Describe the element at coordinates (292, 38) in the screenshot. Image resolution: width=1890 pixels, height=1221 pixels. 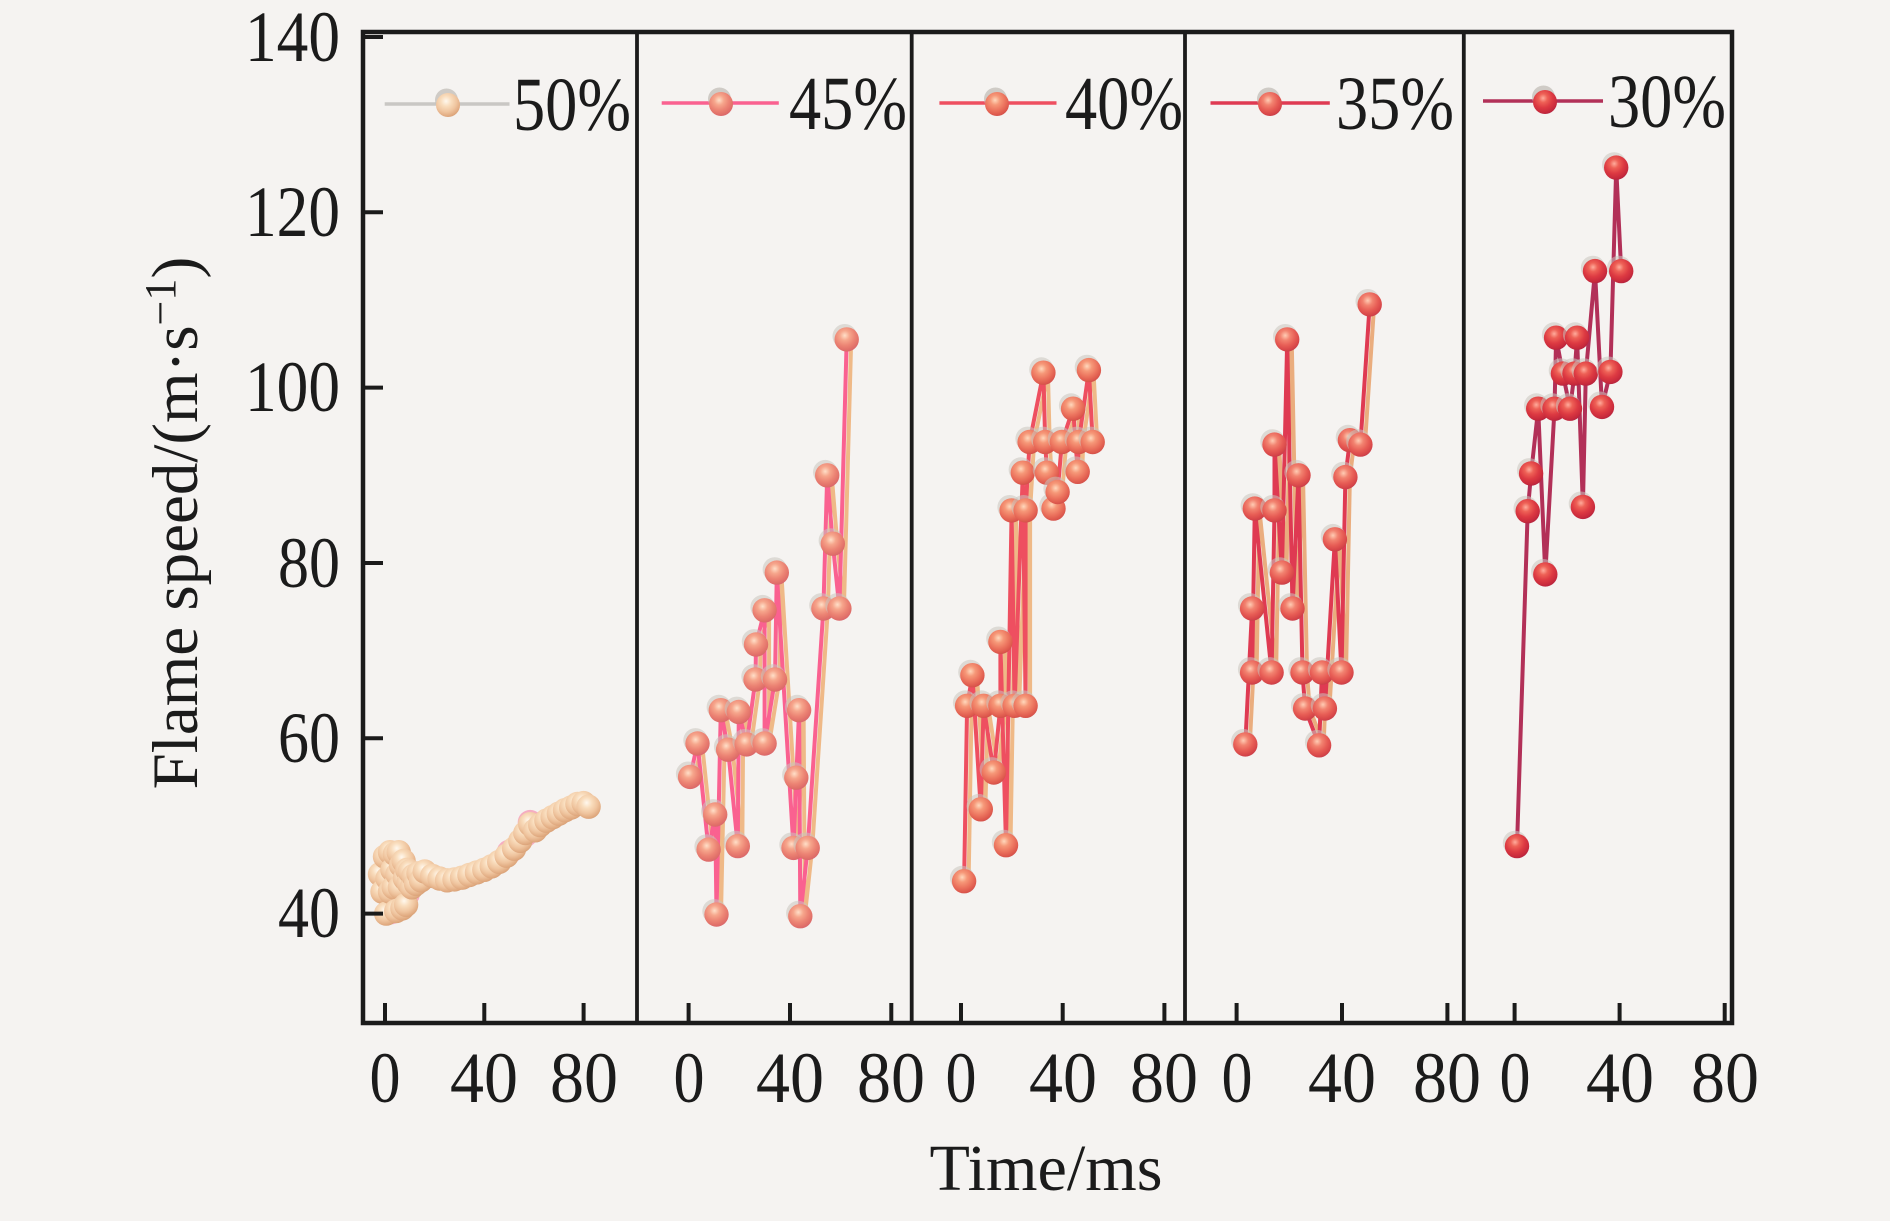
I see `svg-text: 140` at that location.